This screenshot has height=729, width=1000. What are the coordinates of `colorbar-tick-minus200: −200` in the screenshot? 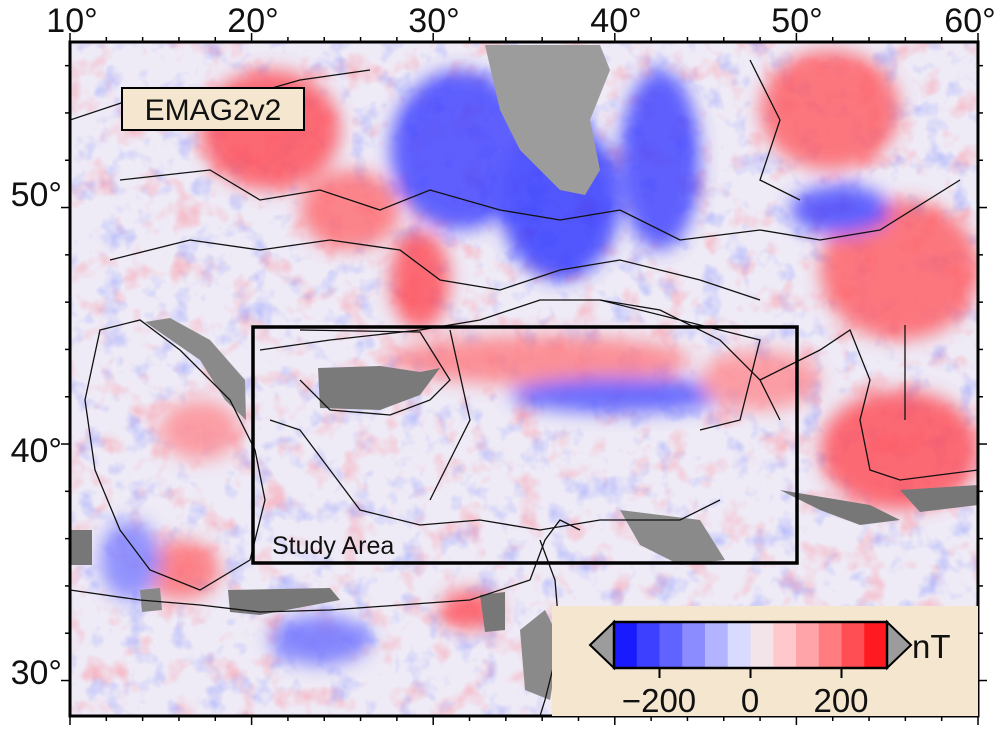 It's located at (659, 700).